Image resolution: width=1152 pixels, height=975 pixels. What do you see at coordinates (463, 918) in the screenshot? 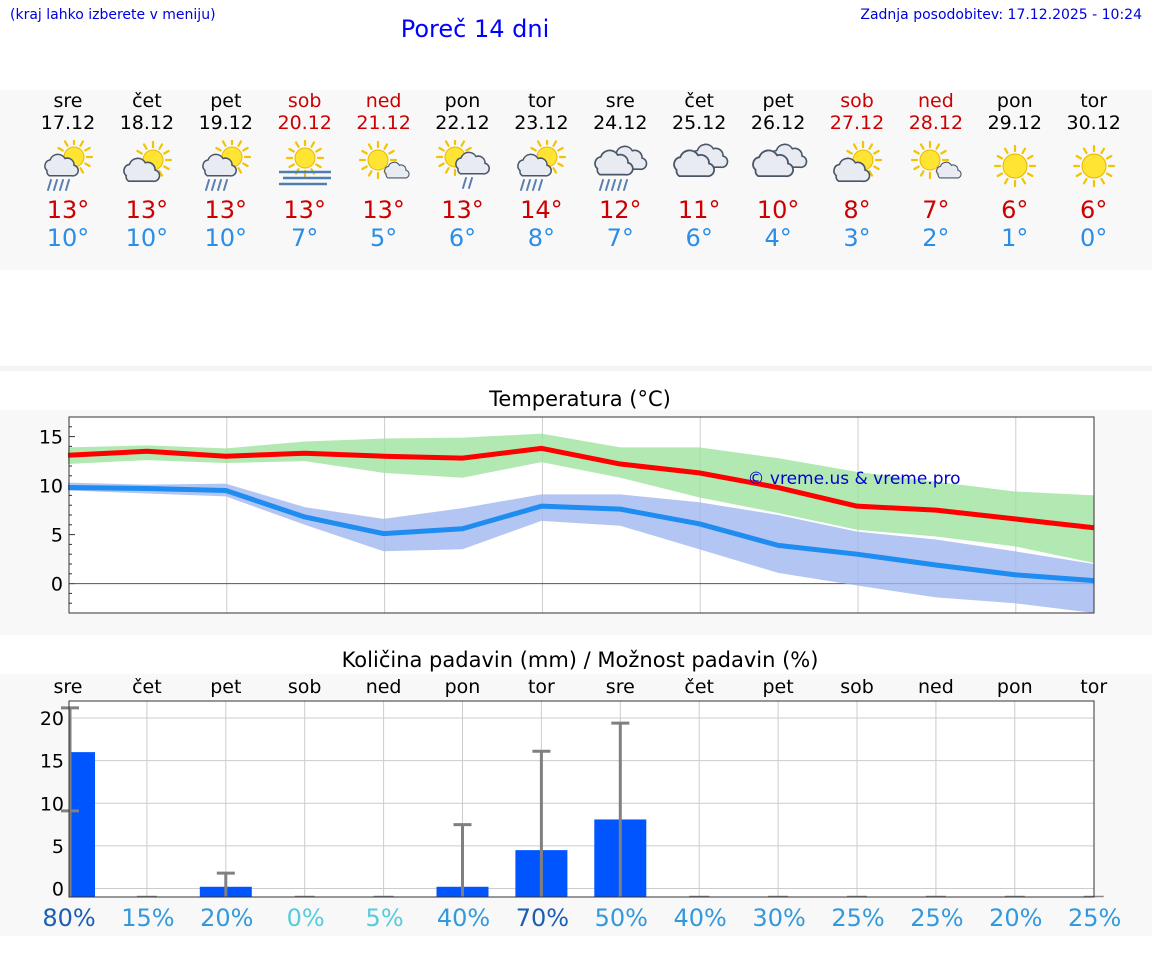
I see `precip-probability: 40%` at bounding box center [463, 918].